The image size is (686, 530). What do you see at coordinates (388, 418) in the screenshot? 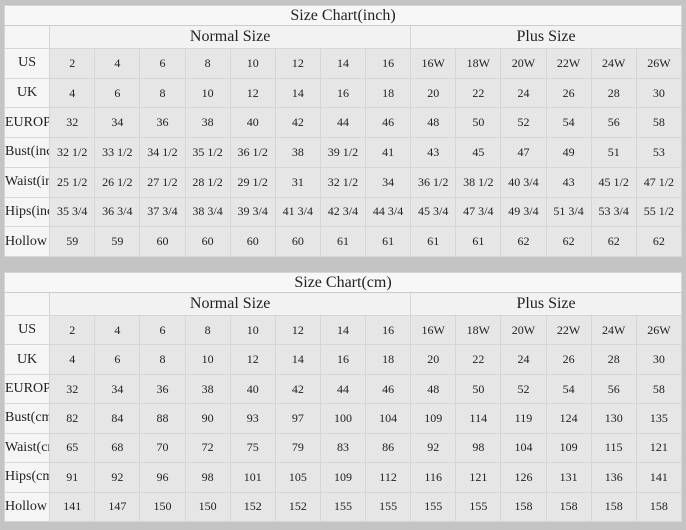
I see `size-value: 104` at bounding box center [388, 418].